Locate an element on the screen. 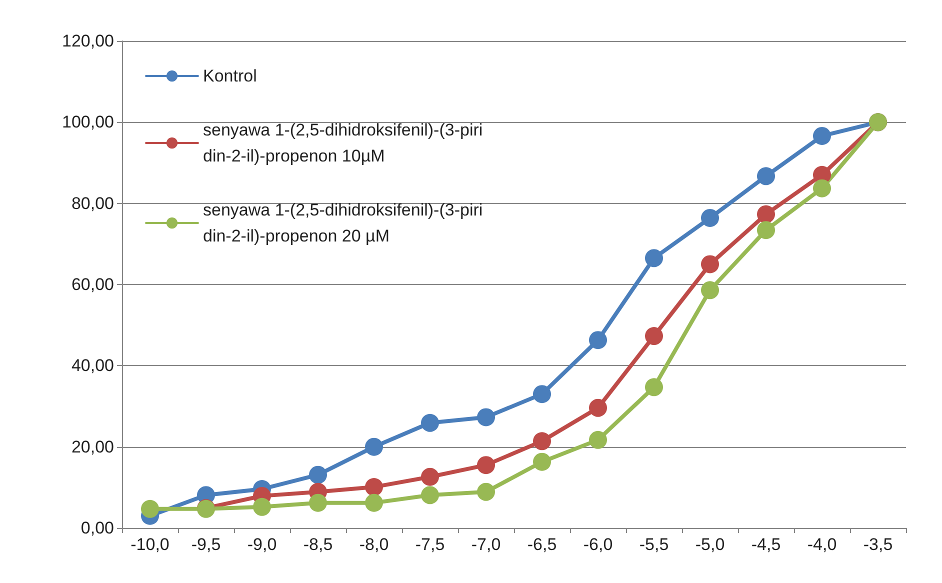 The width and height of the screenshot is (942, 583). x-tick-label: -7,5 is located at coordinates (430, 544).